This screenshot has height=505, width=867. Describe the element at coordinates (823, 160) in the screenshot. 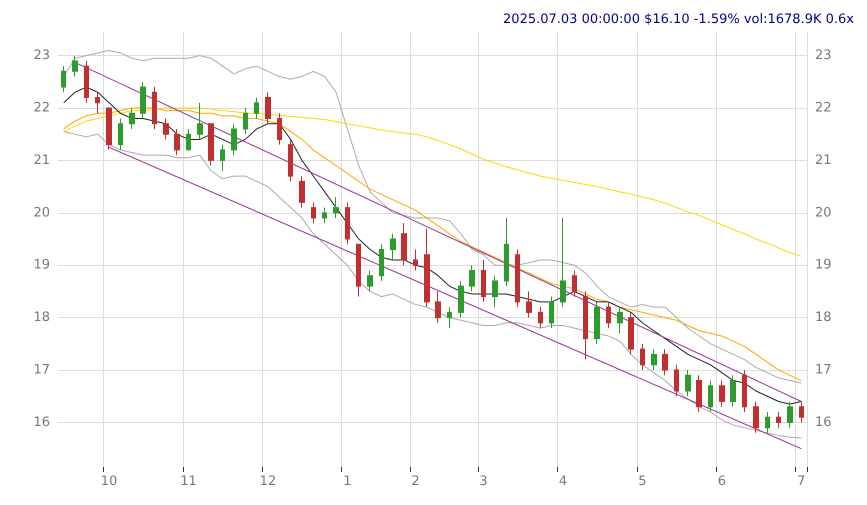

I see `y2-tick-label: 21` at that location.